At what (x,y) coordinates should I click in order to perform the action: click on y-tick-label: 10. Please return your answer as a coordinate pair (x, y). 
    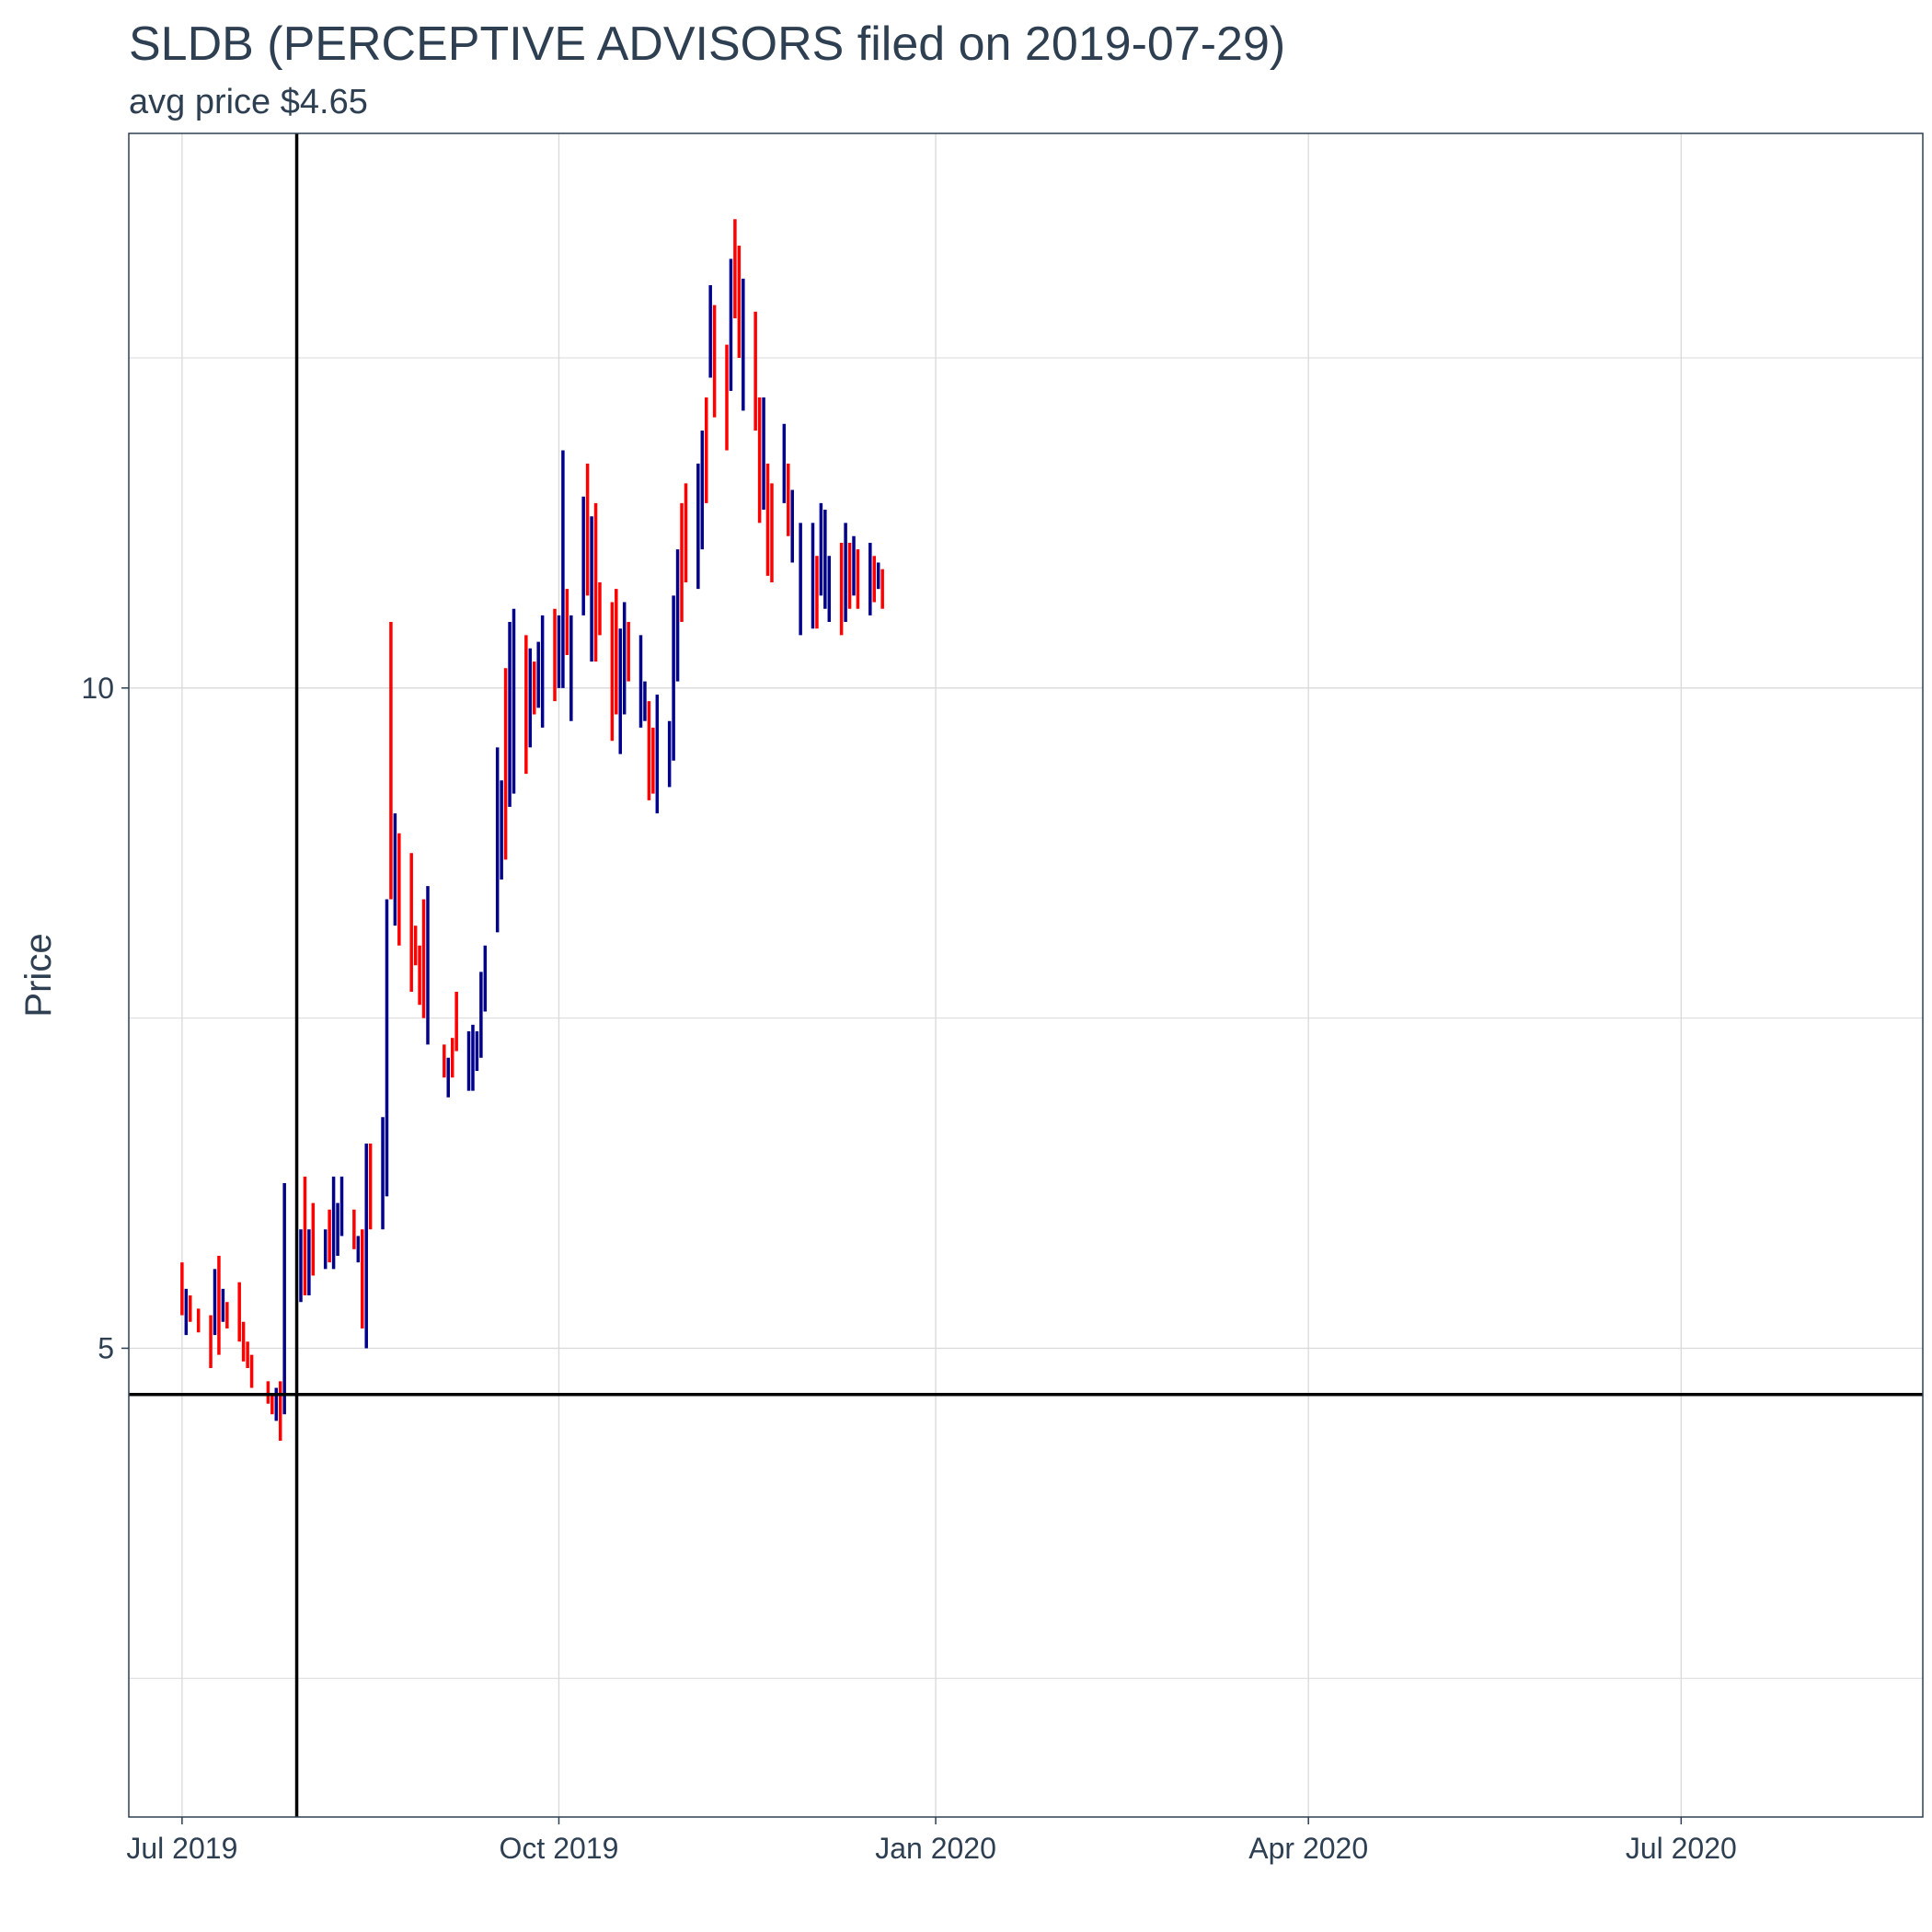
    Looking at the image, I should click on (97, 688).